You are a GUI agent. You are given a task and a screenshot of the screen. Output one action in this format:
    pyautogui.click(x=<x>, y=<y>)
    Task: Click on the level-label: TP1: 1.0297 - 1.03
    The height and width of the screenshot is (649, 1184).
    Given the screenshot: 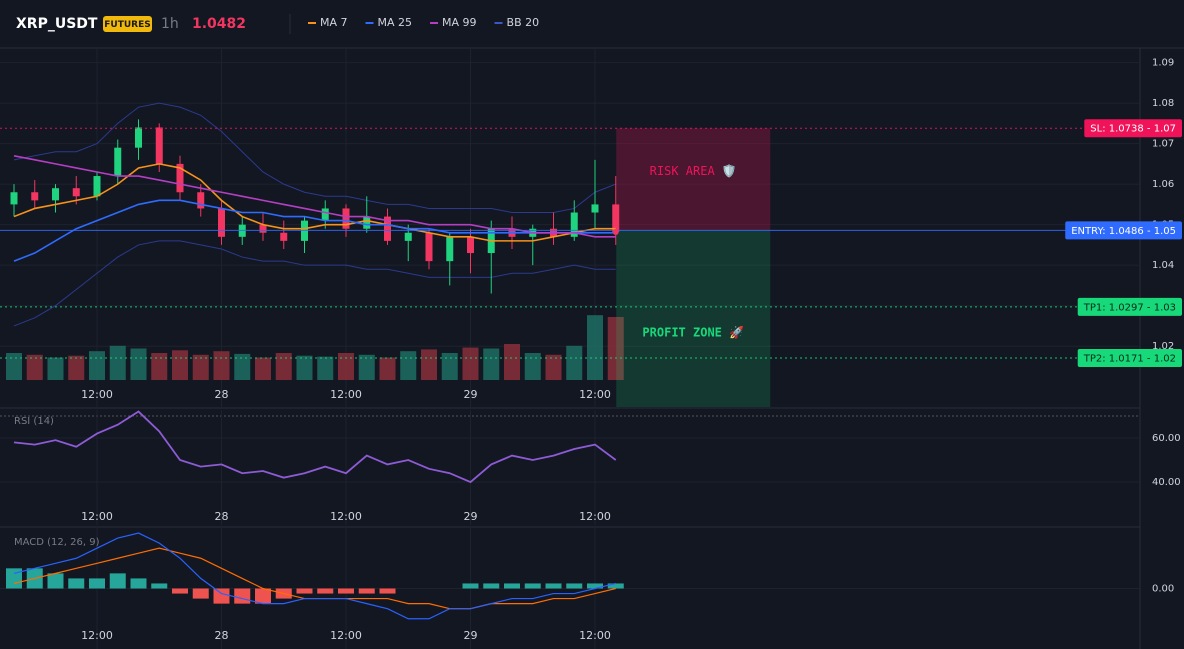 What is the action you would take?
    pyautogui.click(x=1129, y=307)
    